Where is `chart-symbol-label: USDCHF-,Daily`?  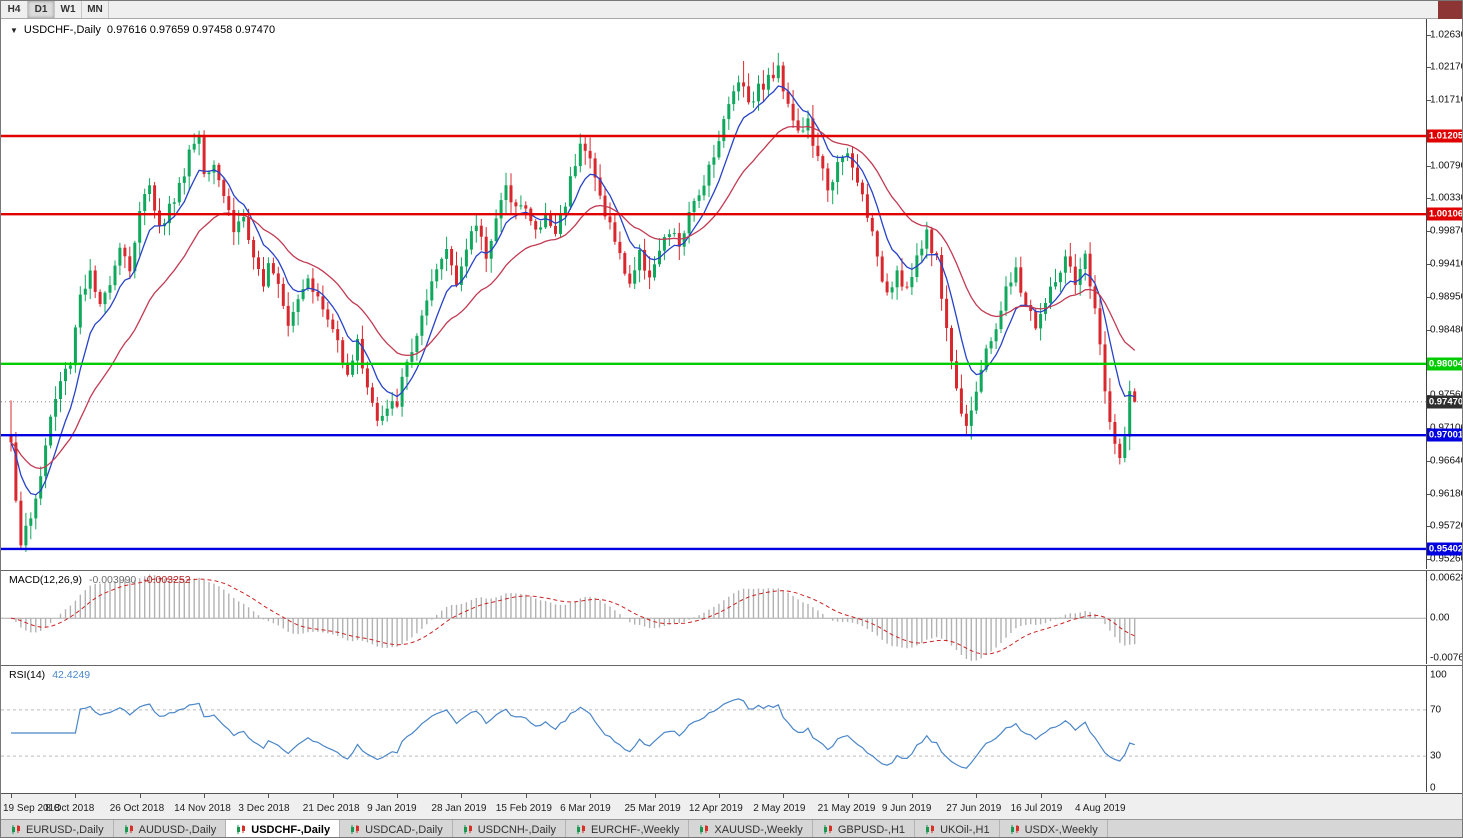 chart-symbol-label: USDCHF-,Daily is located at coordinates (62, 30).